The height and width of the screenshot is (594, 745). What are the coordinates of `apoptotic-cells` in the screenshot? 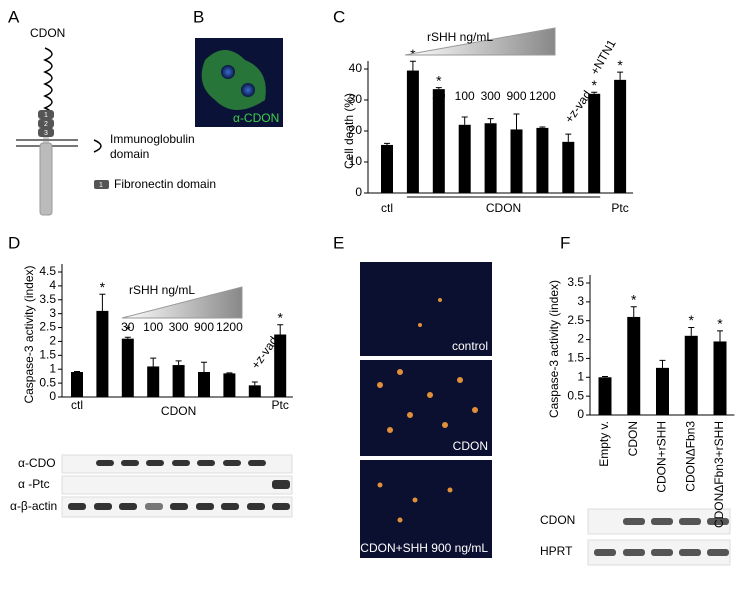 It's located at (427, 410).